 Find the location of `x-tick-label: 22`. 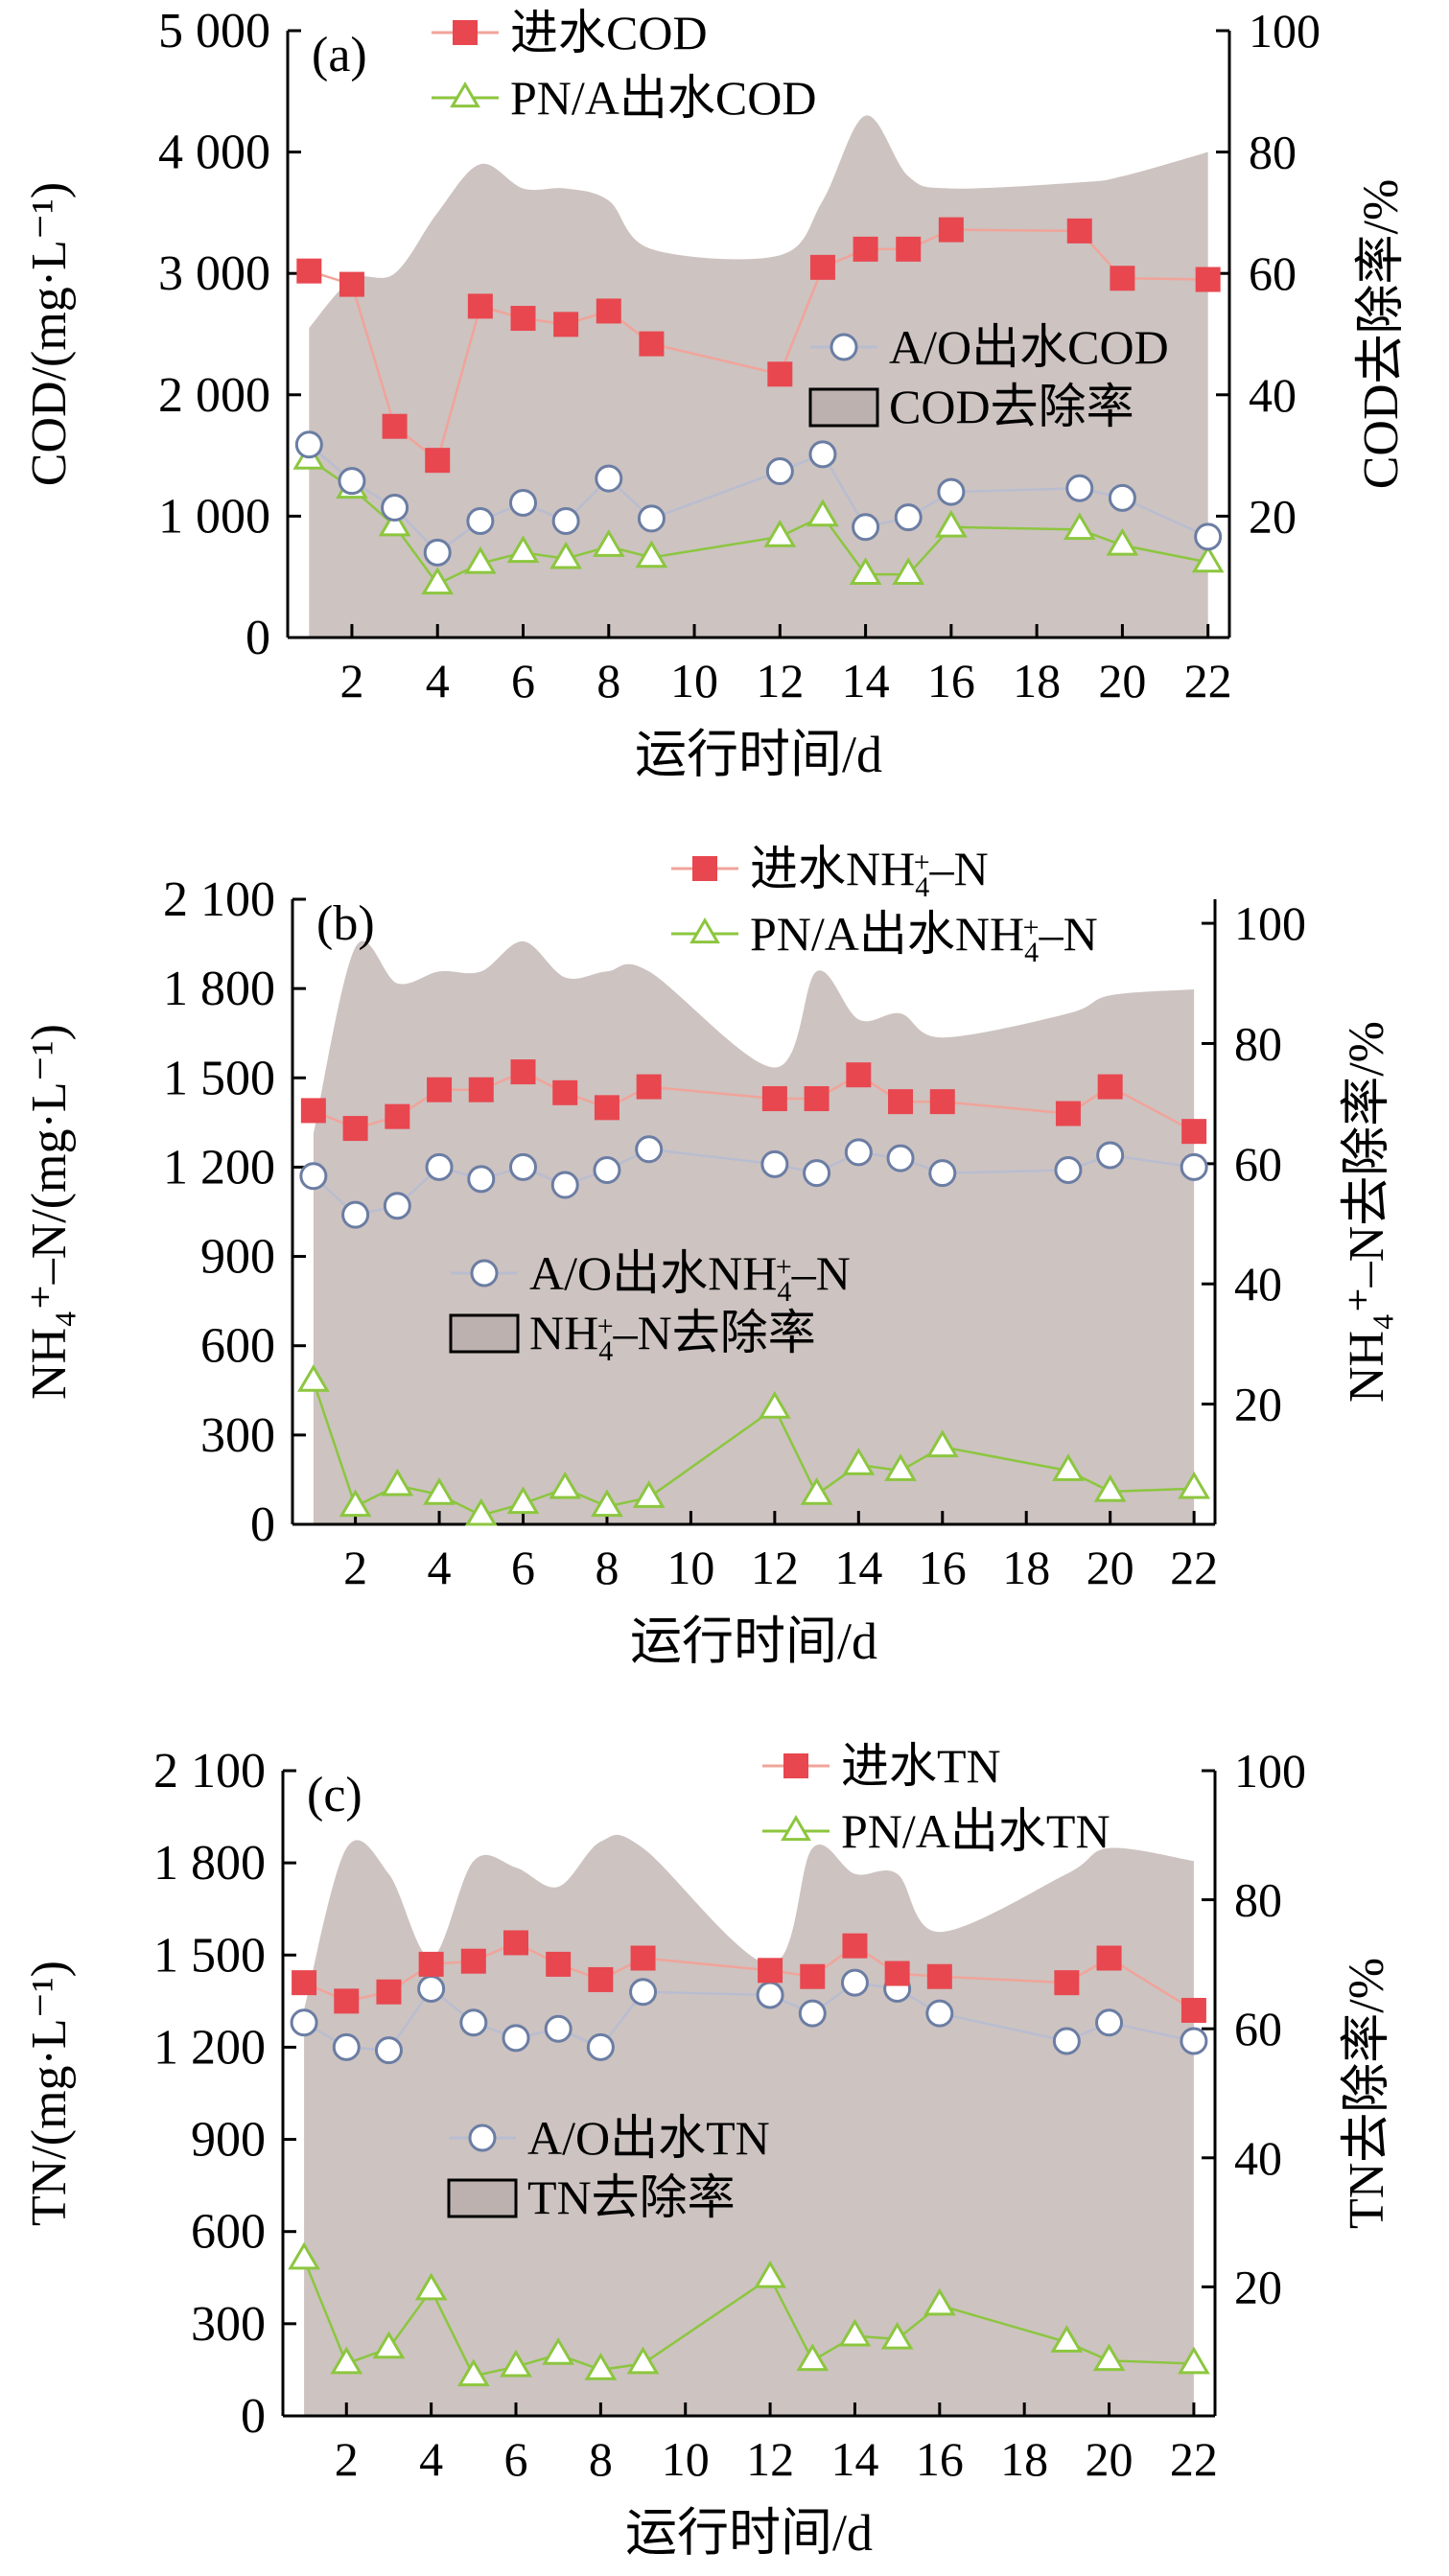

x-tick-label: 22 is located at coordinates (1208, 681).